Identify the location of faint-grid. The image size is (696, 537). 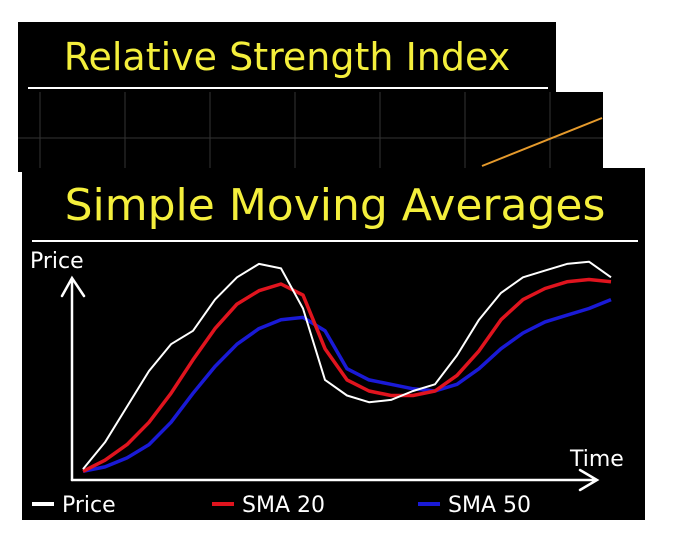
(310, 131).